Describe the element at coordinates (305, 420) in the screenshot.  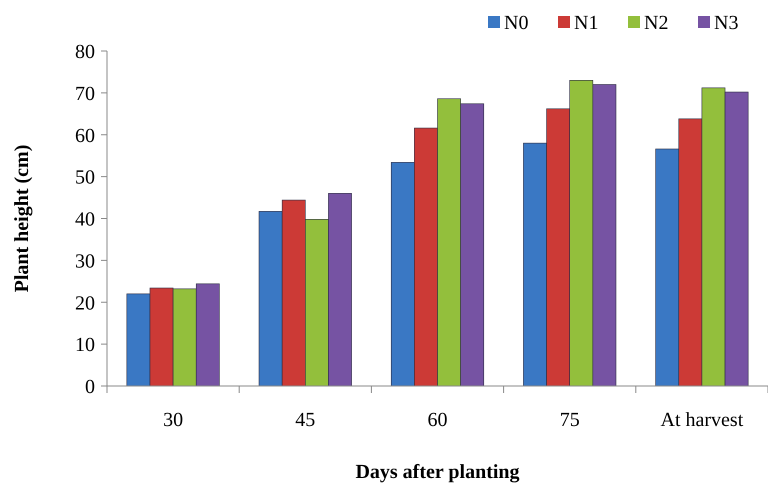
I see `x-tick-label: 45` at that location.